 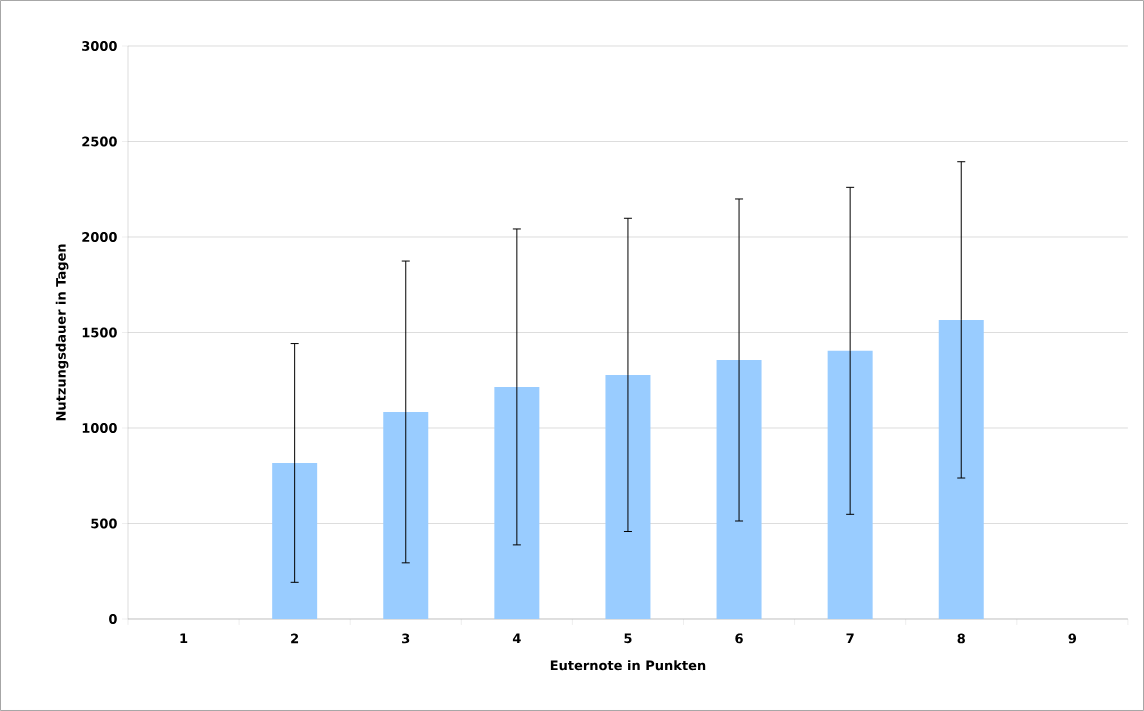 What do you see at coordinates (406, 638) in the screenshot?
I see `x-tick-label: 3` at bounding box center [406, 638].